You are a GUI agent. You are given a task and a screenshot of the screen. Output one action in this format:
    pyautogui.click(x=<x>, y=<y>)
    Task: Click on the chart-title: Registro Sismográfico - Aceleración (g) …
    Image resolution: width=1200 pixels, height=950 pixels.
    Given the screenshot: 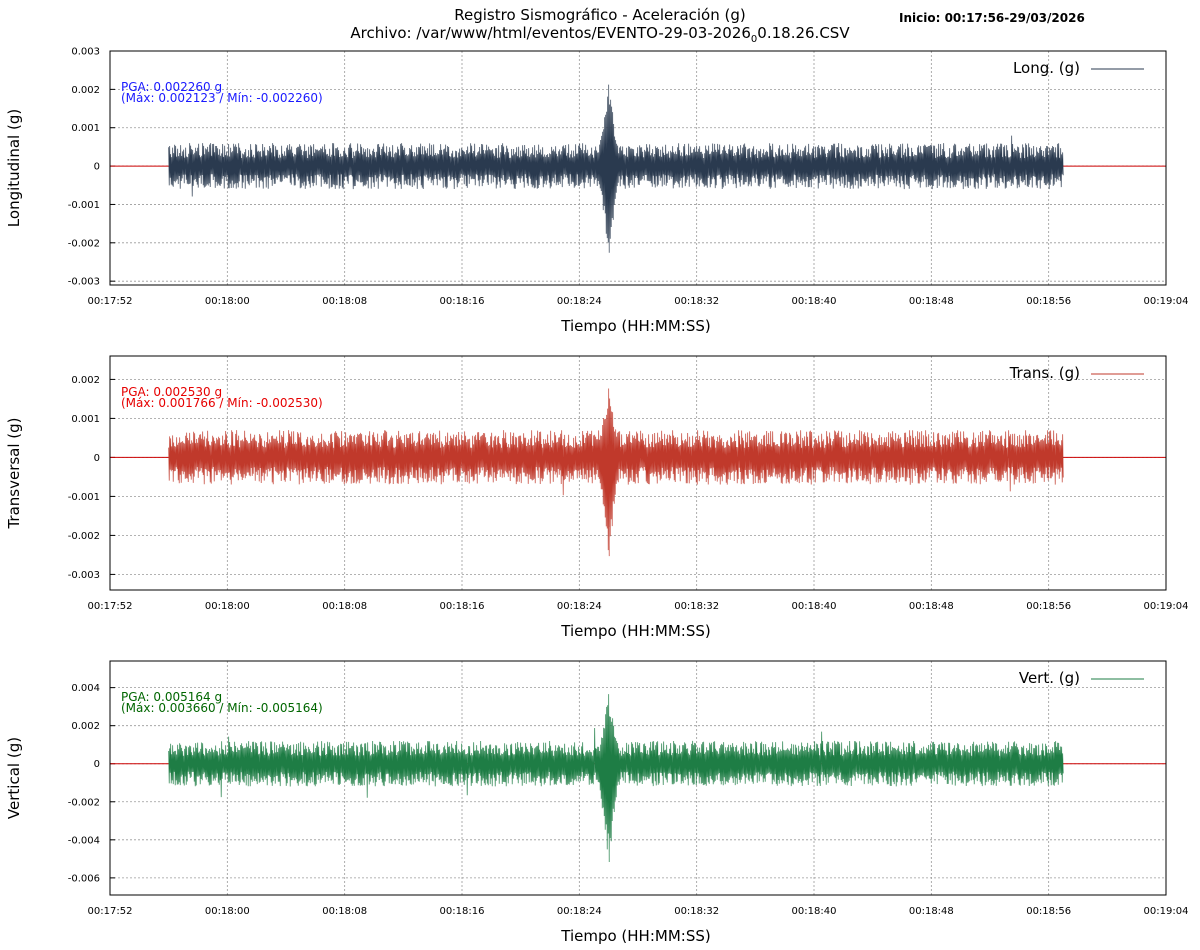 What is the action you would take?
    pyautogui.click(x=600, y=27)
    